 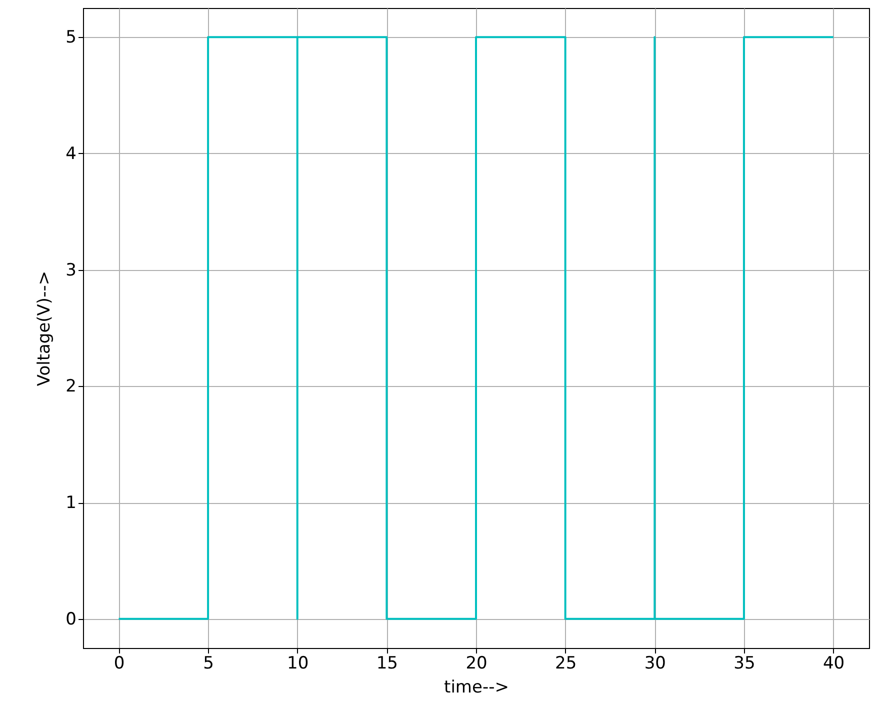 I want to click on x-tick-label: 25, so click(x=566, y=664).